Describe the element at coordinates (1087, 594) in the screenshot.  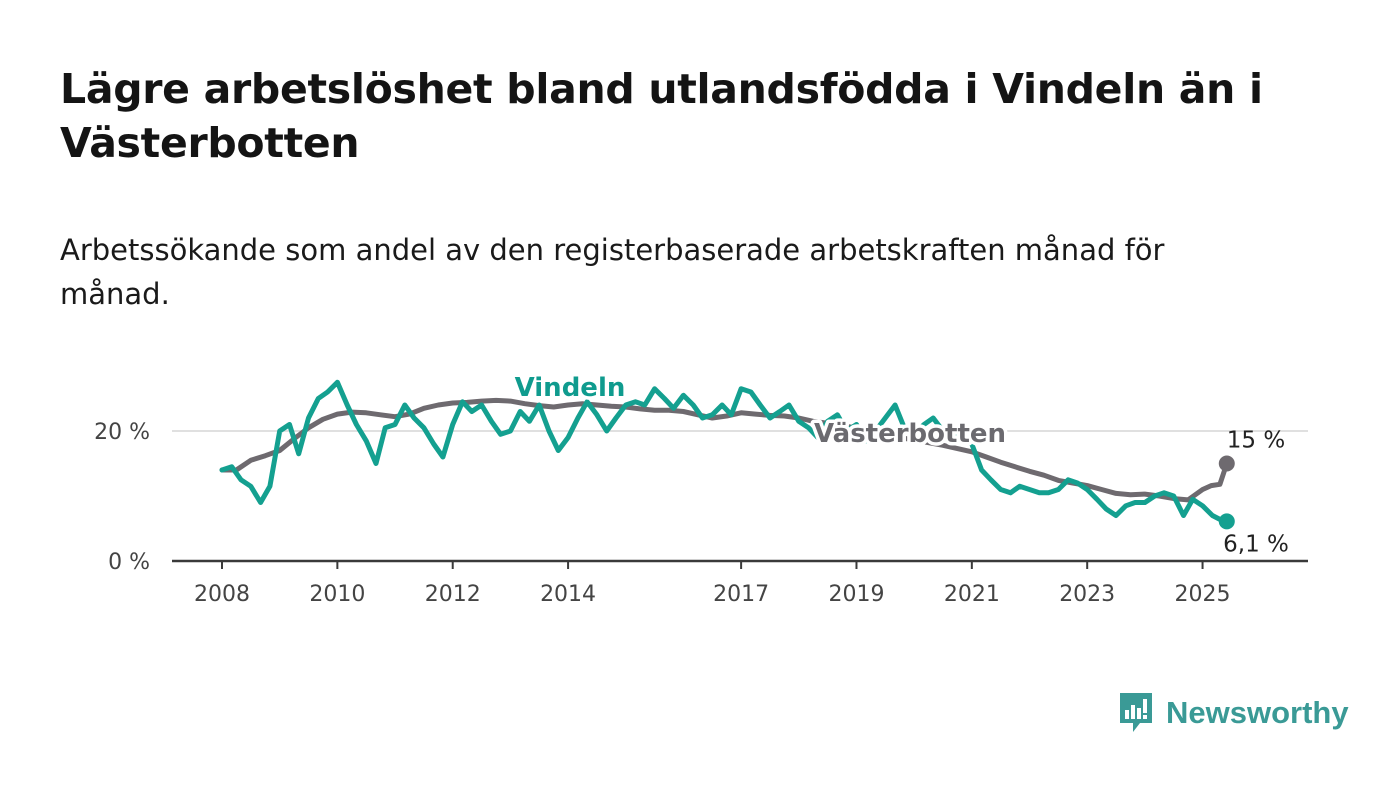
I see `x-tick-label: 2023` at that location.